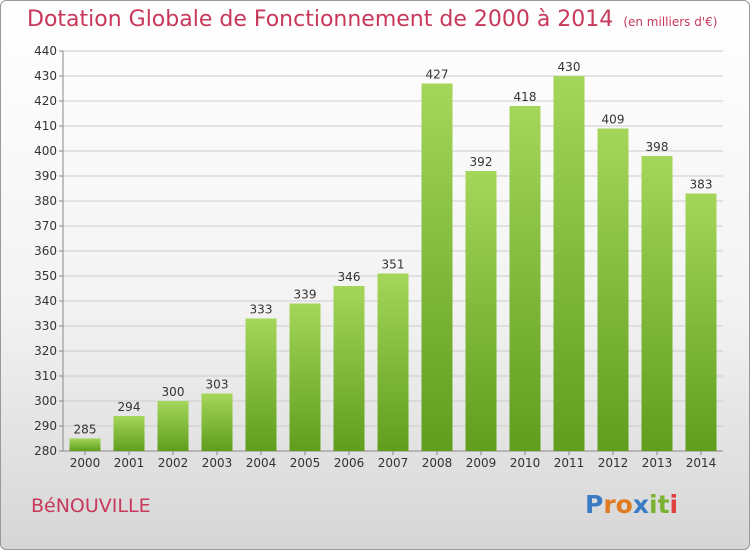  What do you see at coordinates (45, 151) in the screenshot?
I see `y-tick-label: 400` at bounding box center [45, 151].